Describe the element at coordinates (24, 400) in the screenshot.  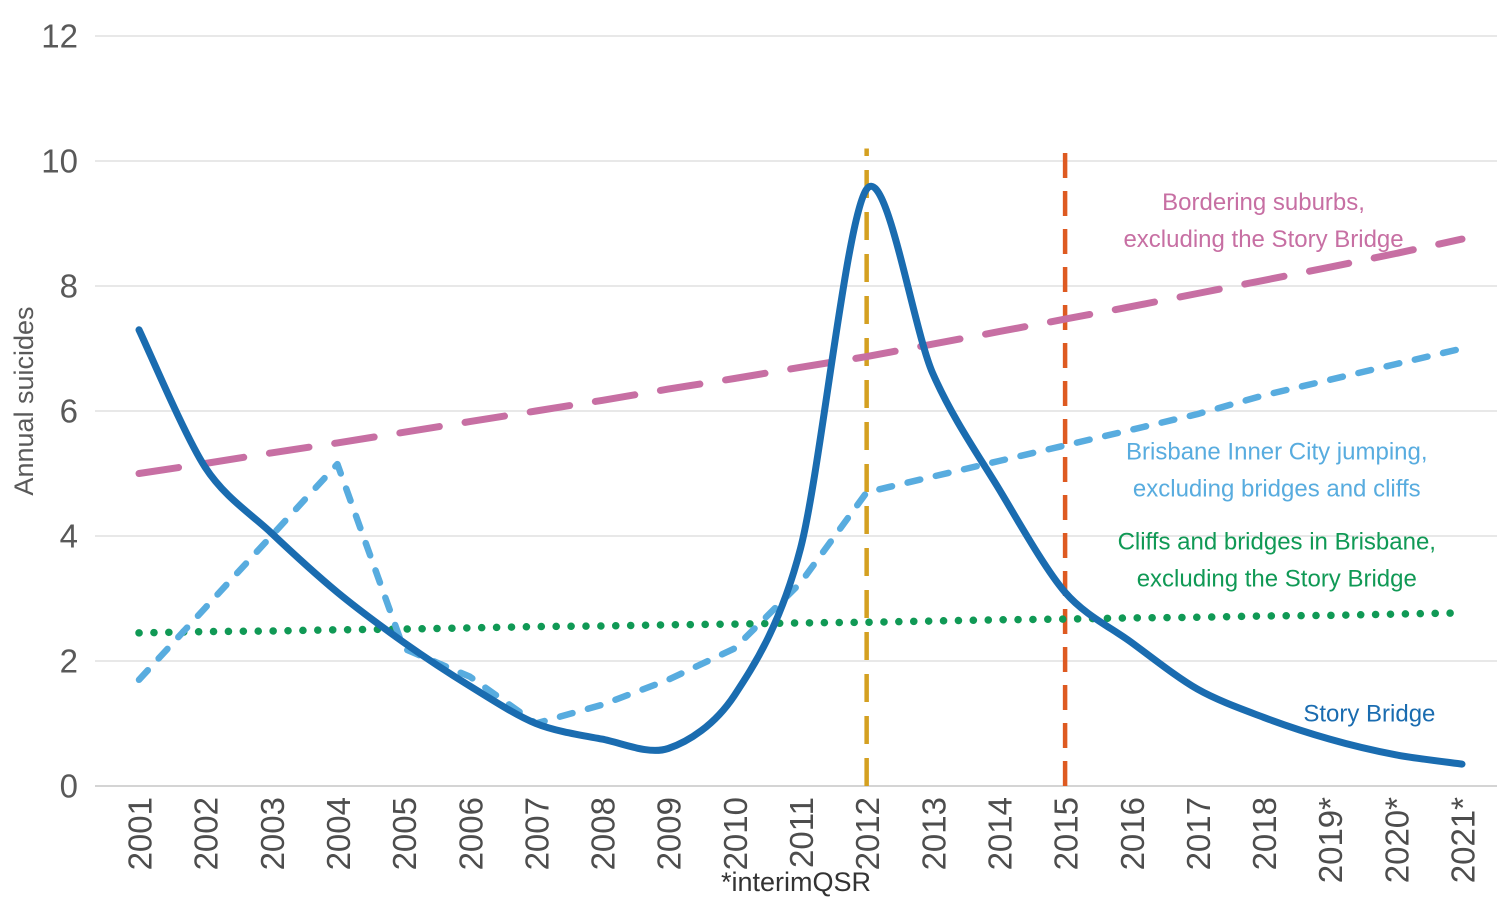
I see `y-axis-title: Annual suicides` at that location.